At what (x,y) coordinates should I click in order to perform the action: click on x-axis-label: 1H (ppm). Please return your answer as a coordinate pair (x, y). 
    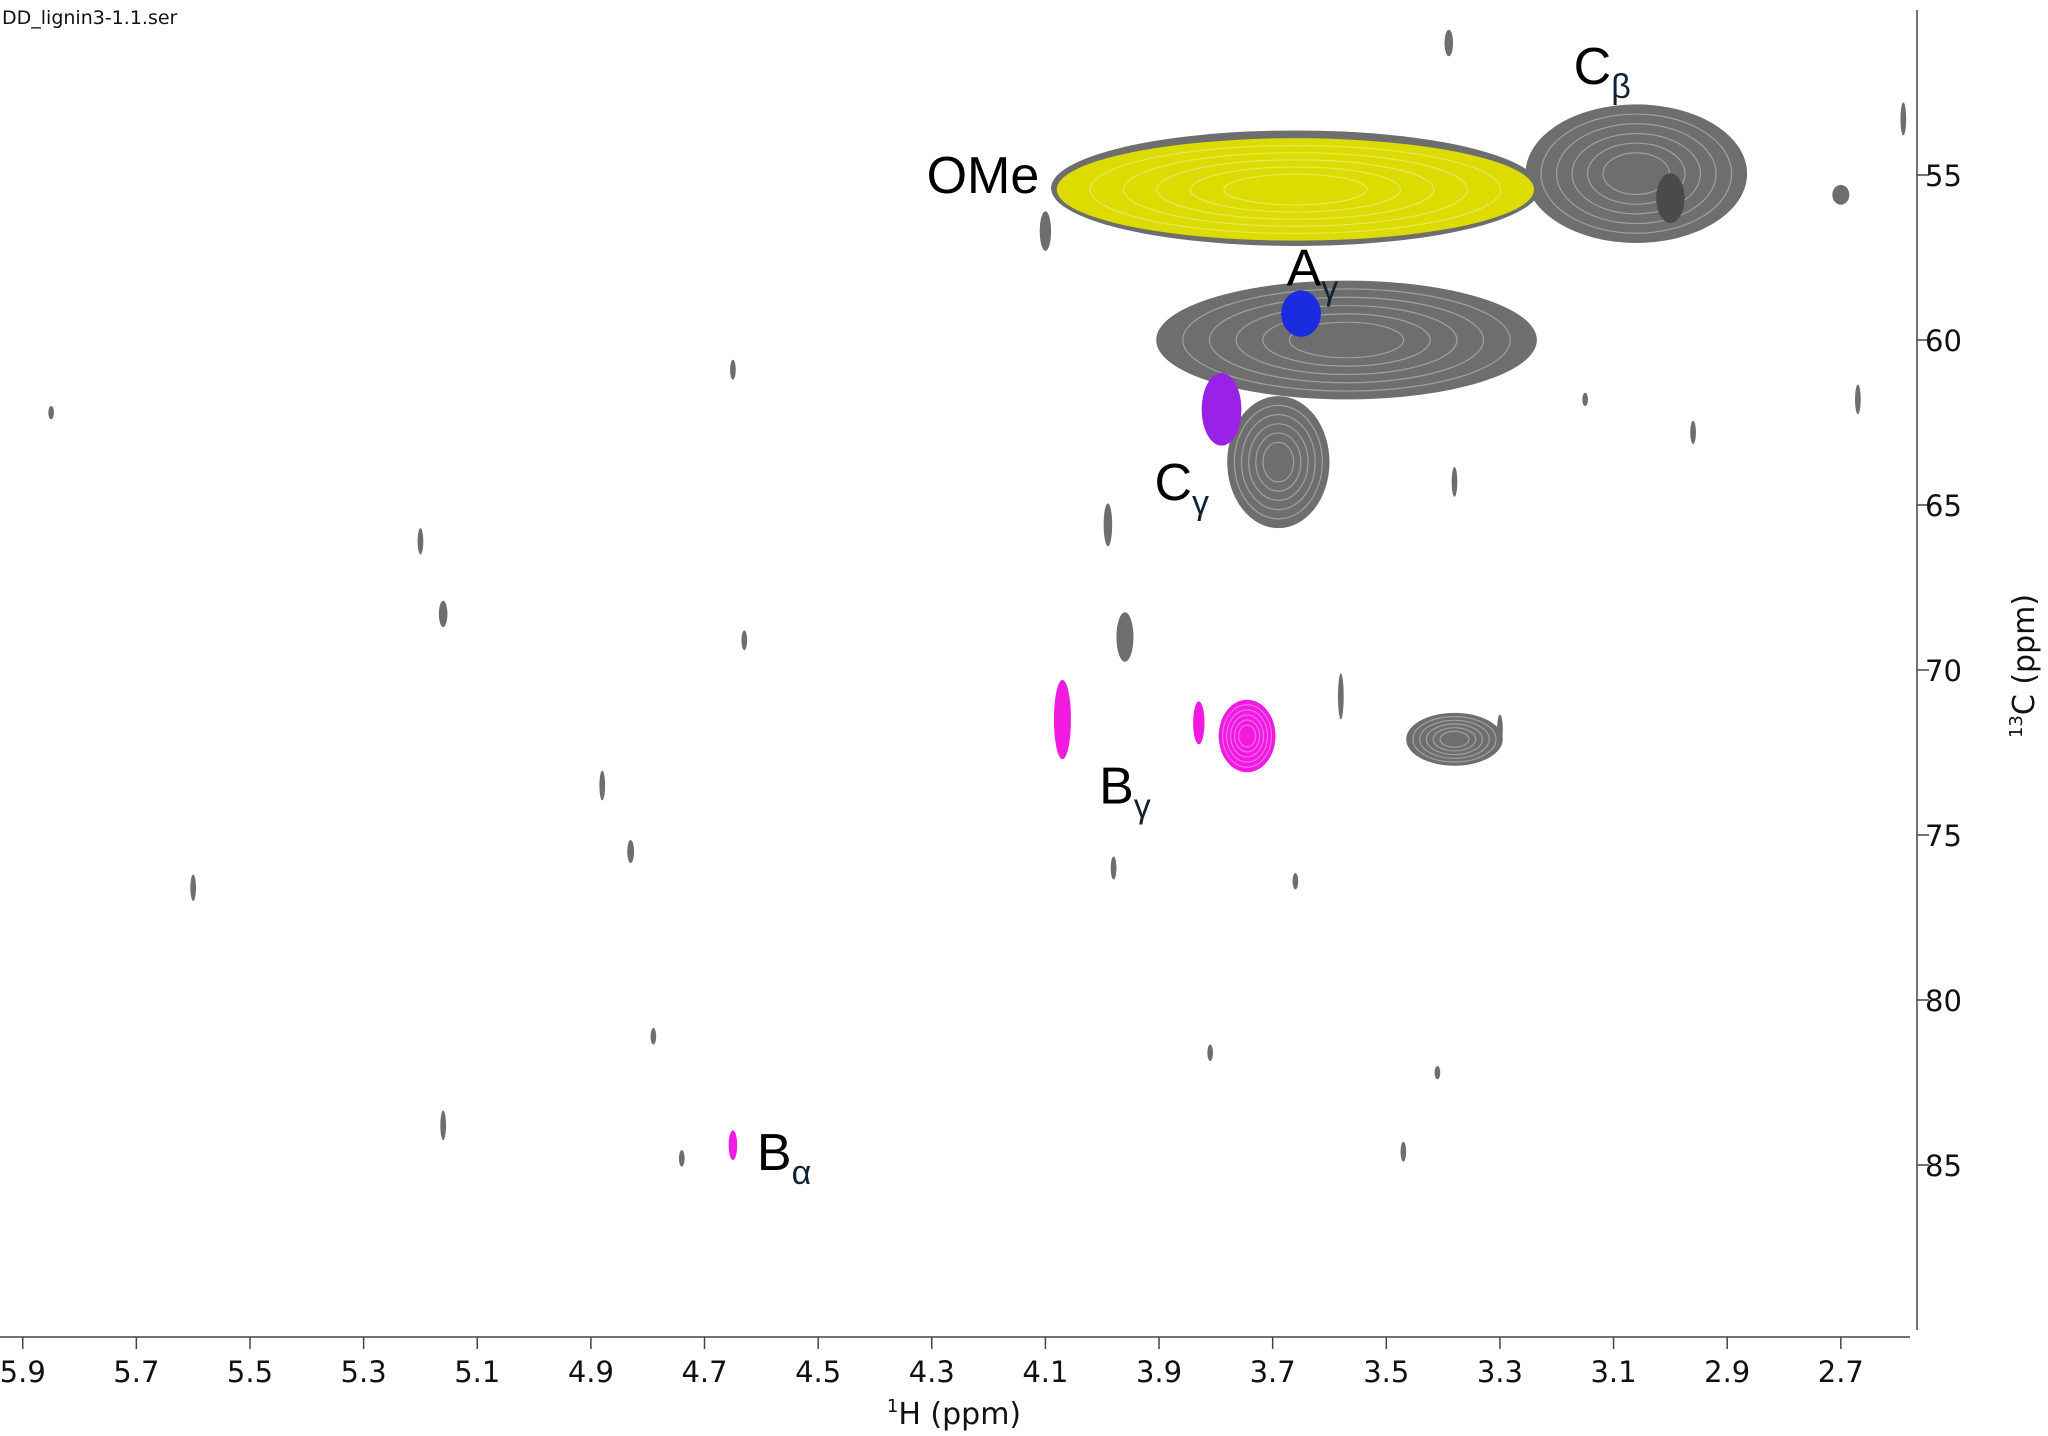
    Looking at the image, I should click on (954, 1414).